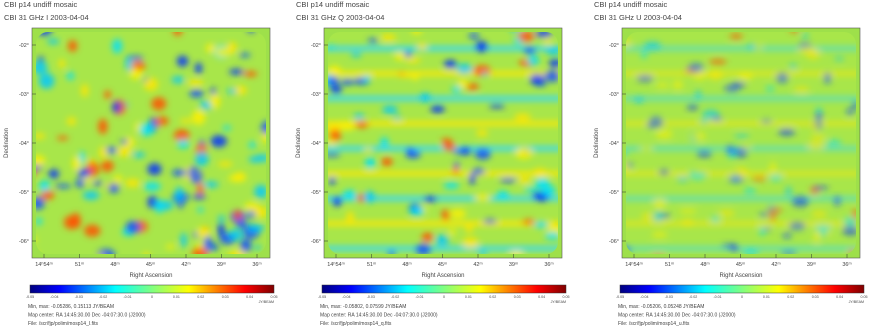 The width and height of the screenshot is (872, 328). I want to click on colorbar-tick-label: -0.01, so click(717, 297).